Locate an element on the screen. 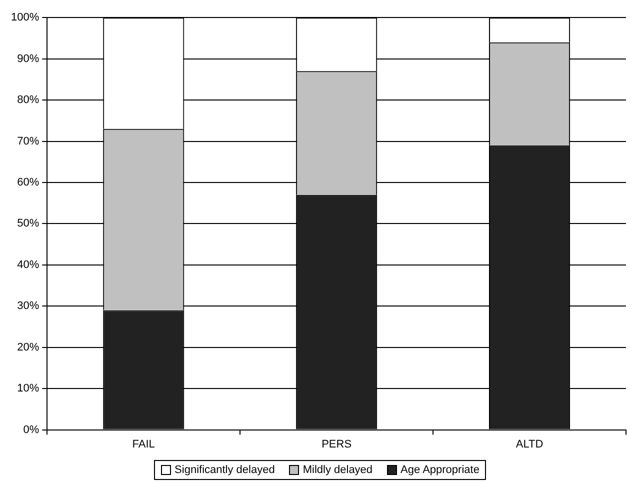 This screenshot has height=492, width=640. x-tick-label: ALTD is located at coordinates (530, 444).